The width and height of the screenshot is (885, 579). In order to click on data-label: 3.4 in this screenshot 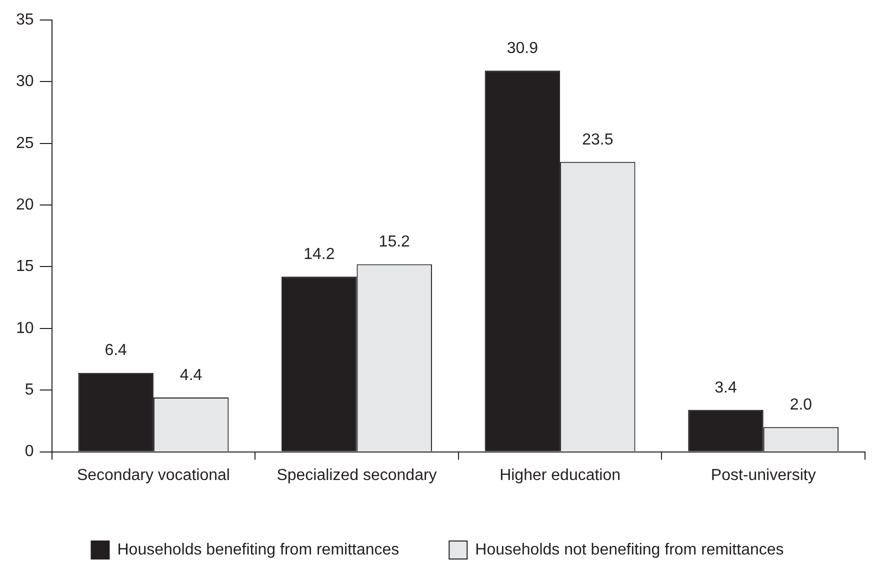, I will do `click(725, 387)`.